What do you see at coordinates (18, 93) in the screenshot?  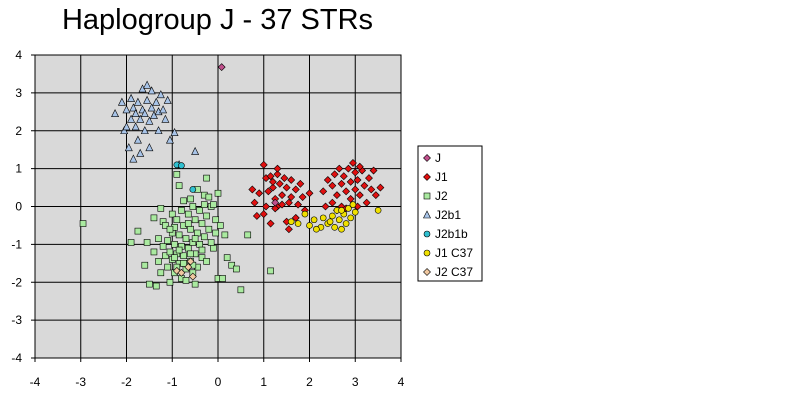 I see `y-tick-label: 3` at bounding box center [18, 93].